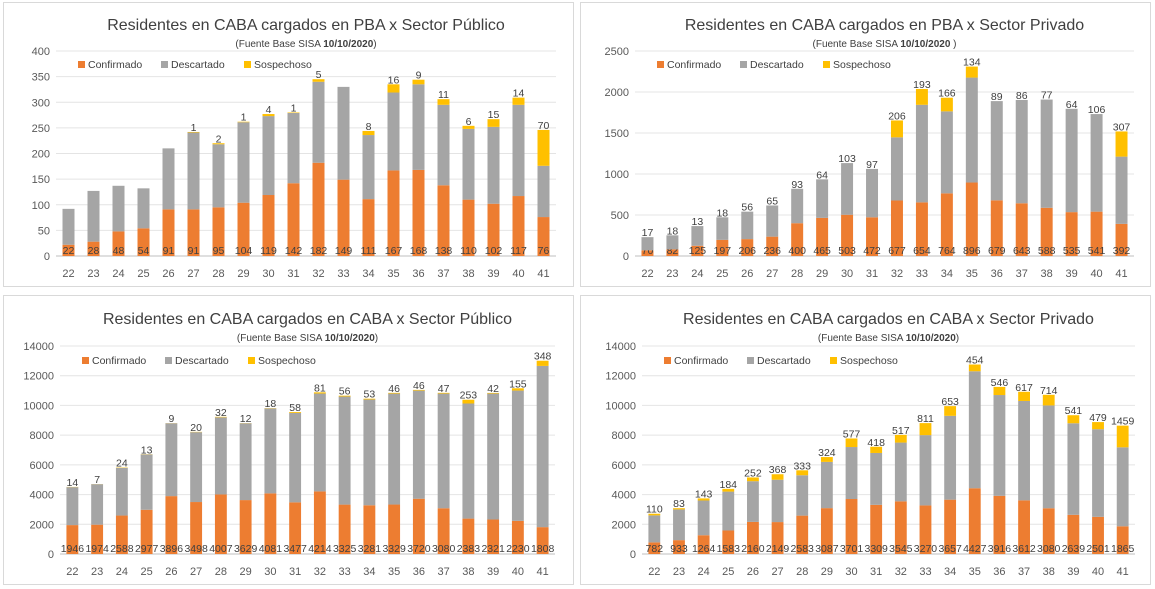 This screenshot has height=589, width=1155. What do you see at coordinates (822, 274) in the screenshot?
I see `x-tick-label: 29` at bounding box center [822, 274].